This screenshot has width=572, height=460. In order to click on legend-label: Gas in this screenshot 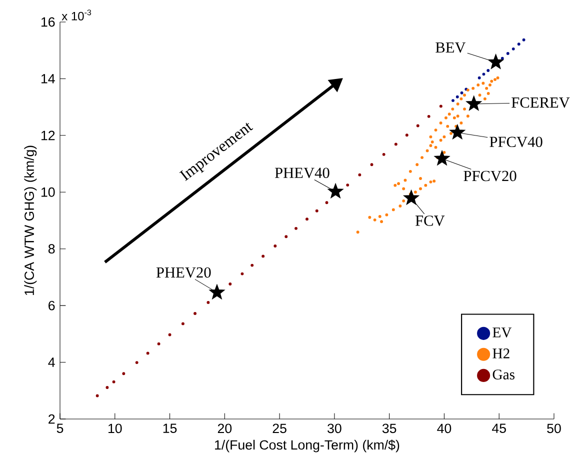, I will do `click(503, 375)`.